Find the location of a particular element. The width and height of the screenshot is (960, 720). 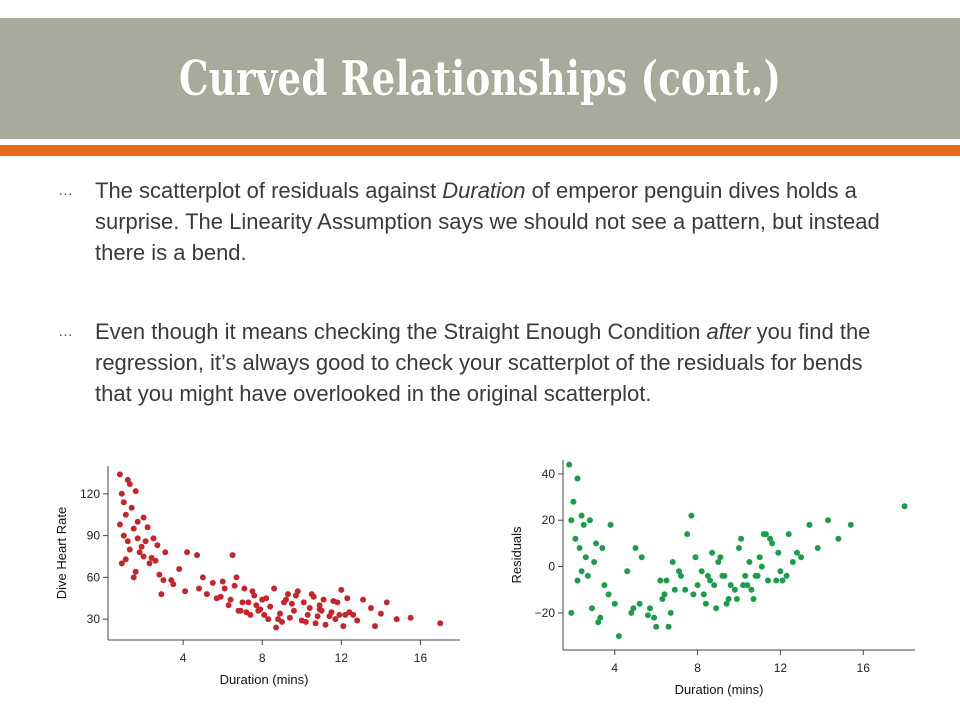

y-axis-label: Dive Heart Rate is located at coordinates (61, 553).